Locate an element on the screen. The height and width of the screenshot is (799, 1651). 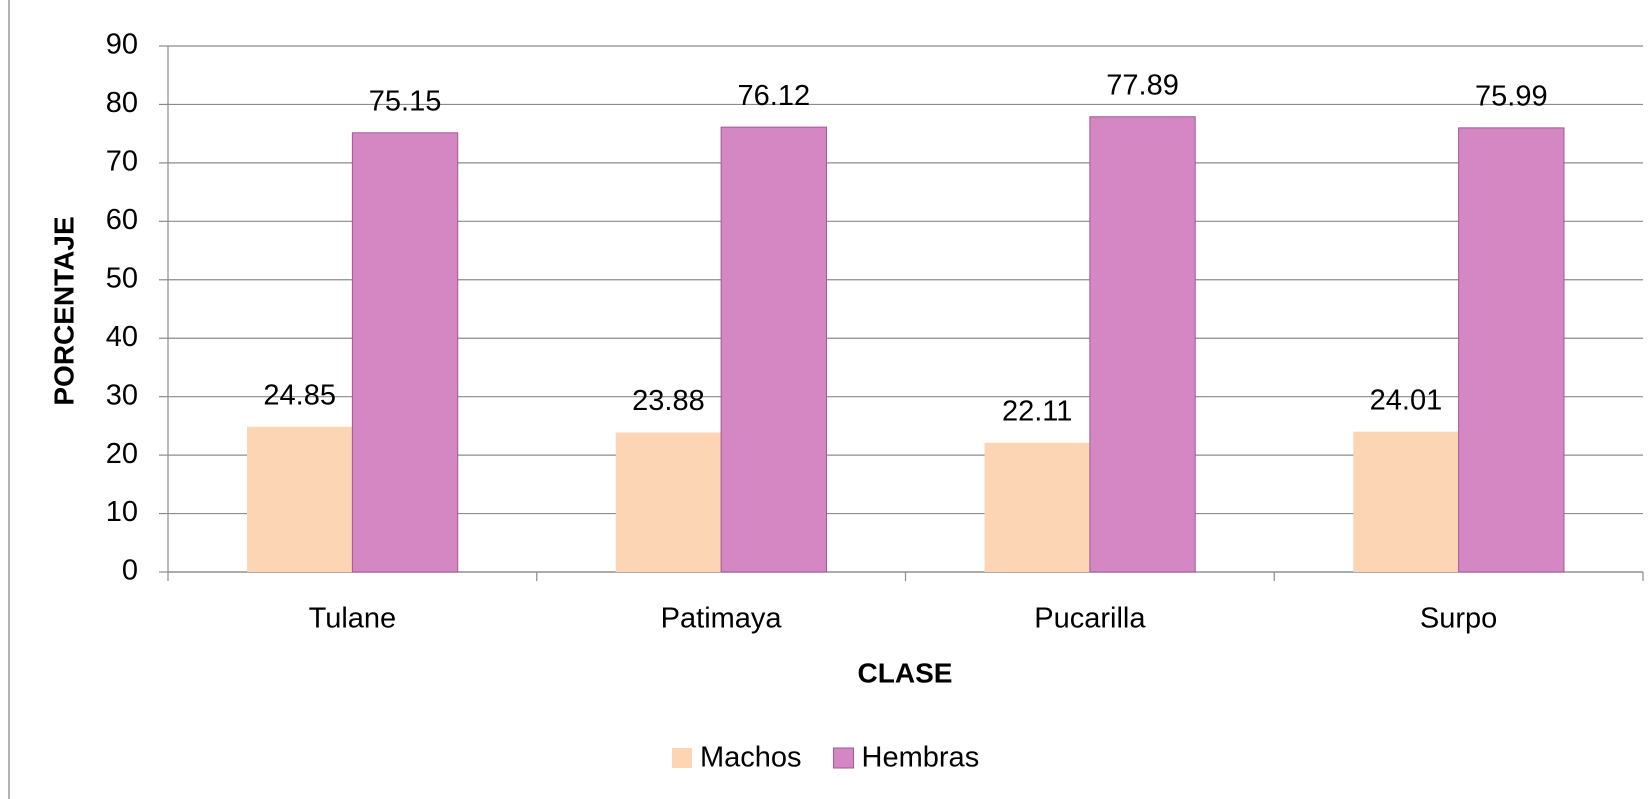
y-axis-title: PORCENTAJE is located at coordinates (63, 310).